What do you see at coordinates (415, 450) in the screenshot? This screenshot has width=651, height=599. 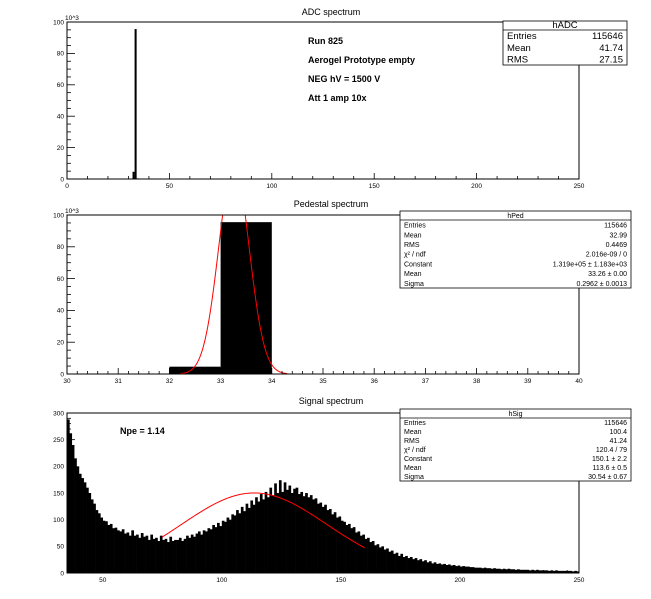 I see `stats-label: χ² / ndf` at bounding box center [415, 450].